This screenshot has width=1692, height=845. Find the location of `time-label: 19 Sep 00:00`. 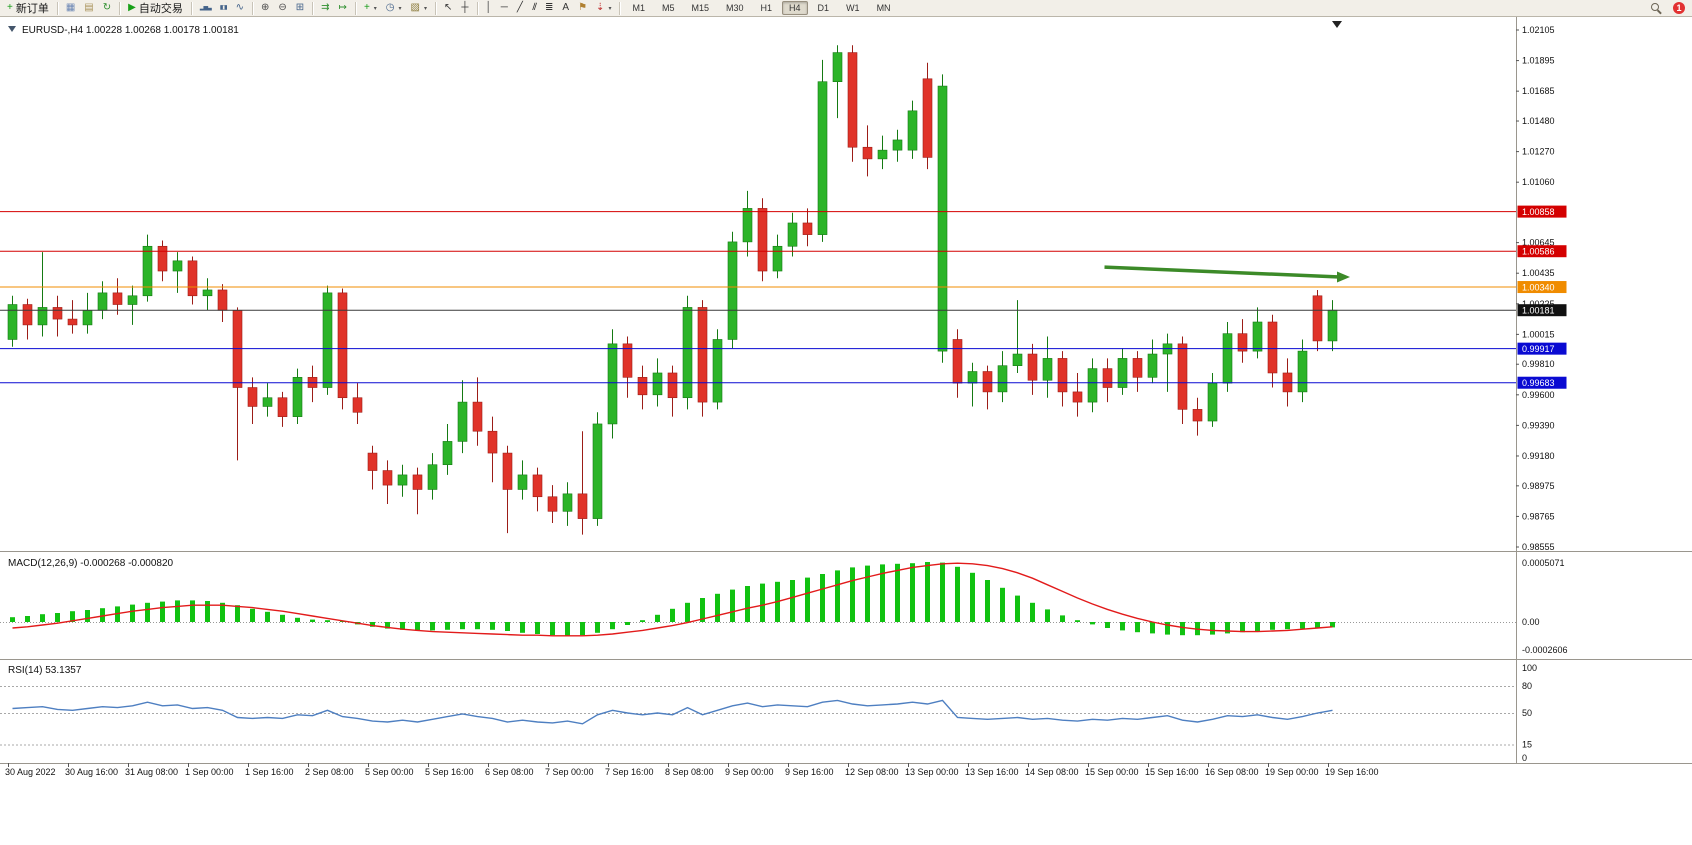

time-label: 19 Sep 00:00 is located at coordinates (1292, 772).